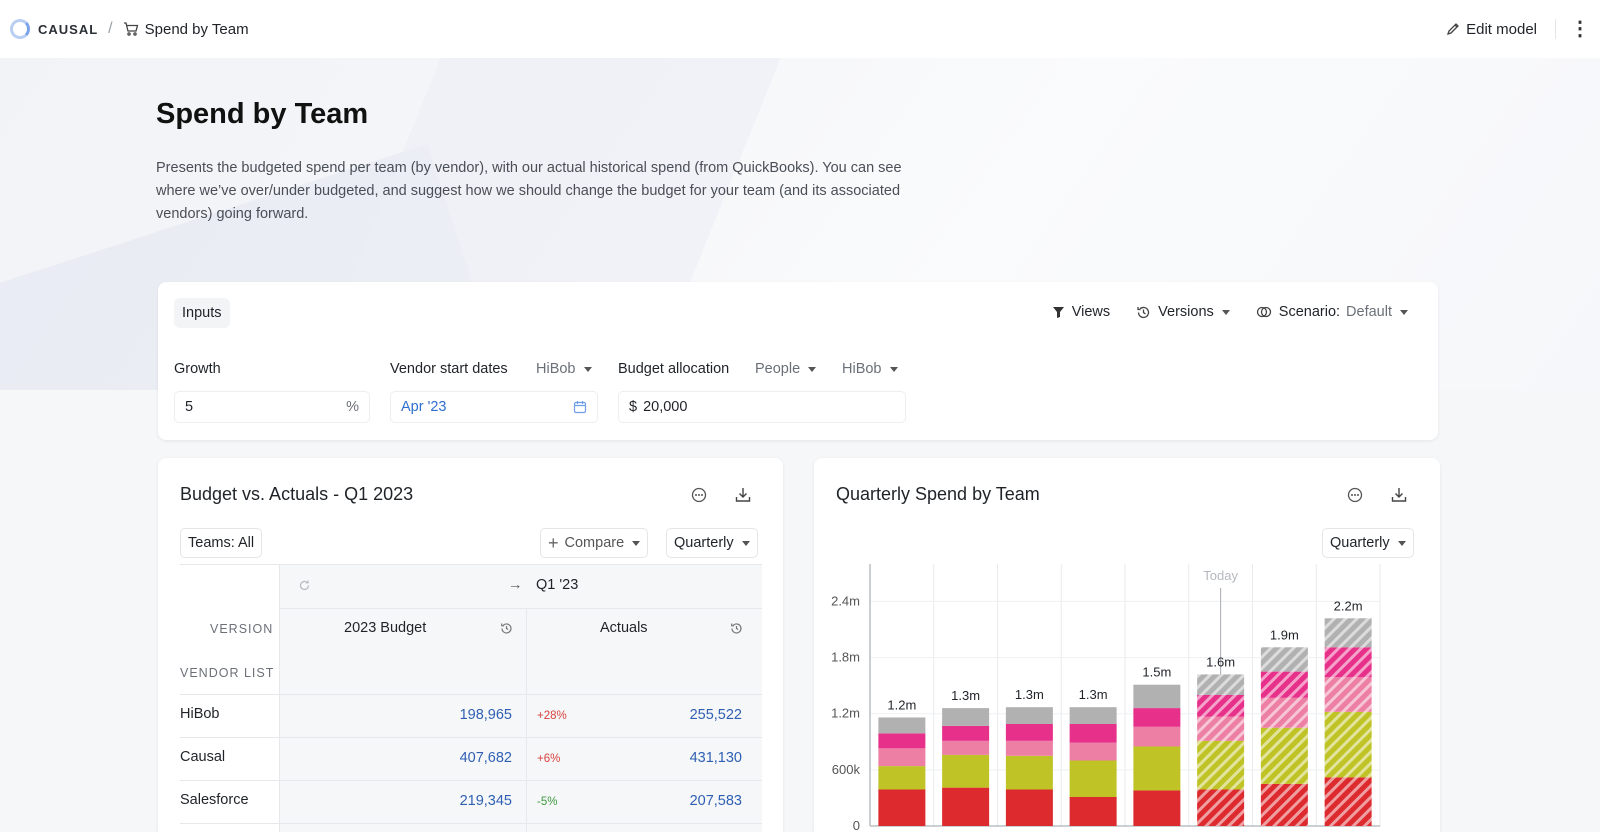 This screenshot has height=832, width=1600. Describe the element at coordinates (1491, 29) in the screenshot. I see `edit-model-button: Edit model` at that location.